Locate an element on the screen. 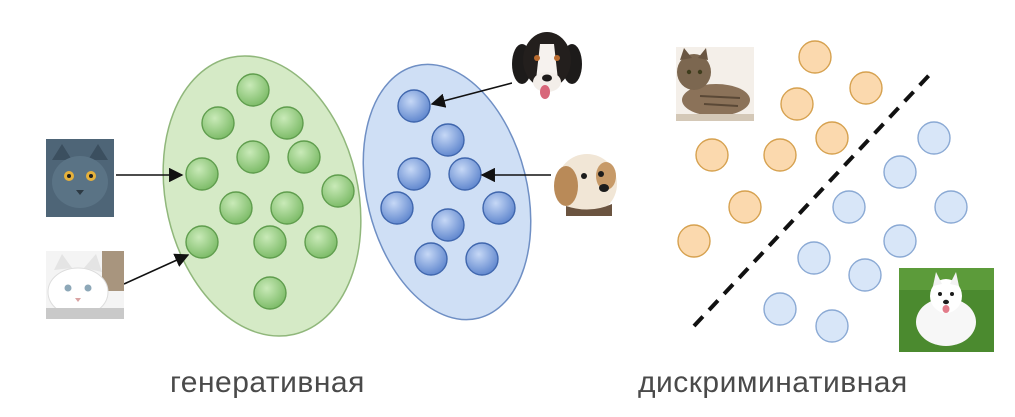 The width and height of the screenshot is (1015, 417). dog-cluster-dots is located at coordinates (448, 182).